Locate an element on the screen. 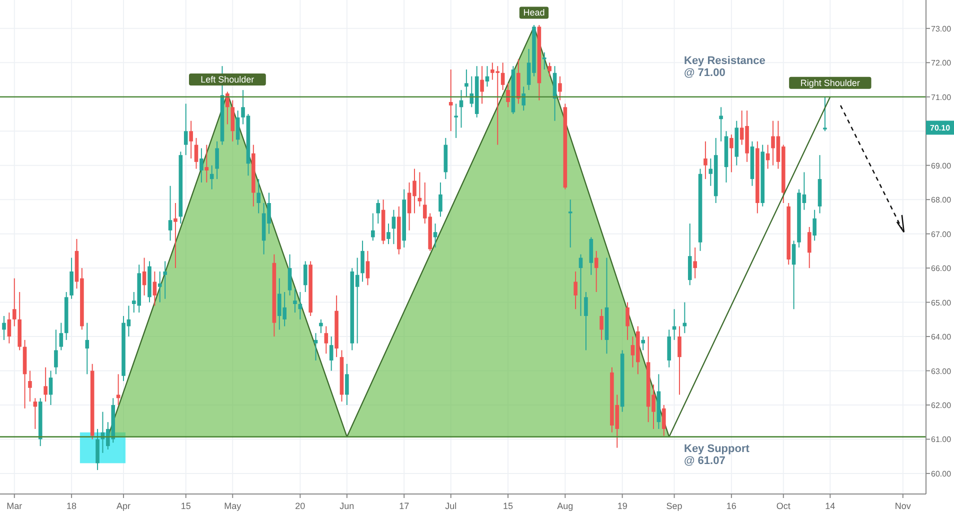  y-tick-label: 72.00 is located at coordinates (941, 63).